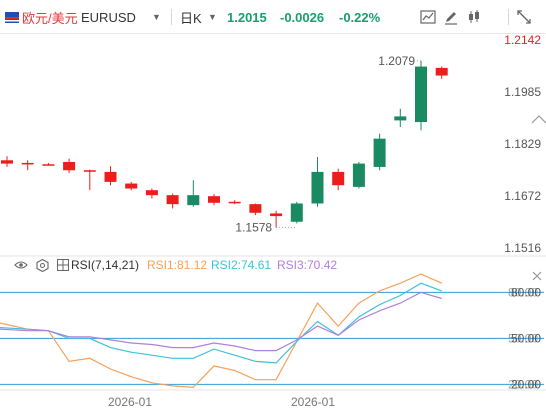  What do you see at coordinates (63, 265) in the screenshot?
I see `indicator-grid-icon` at bounding box center [63, 265].